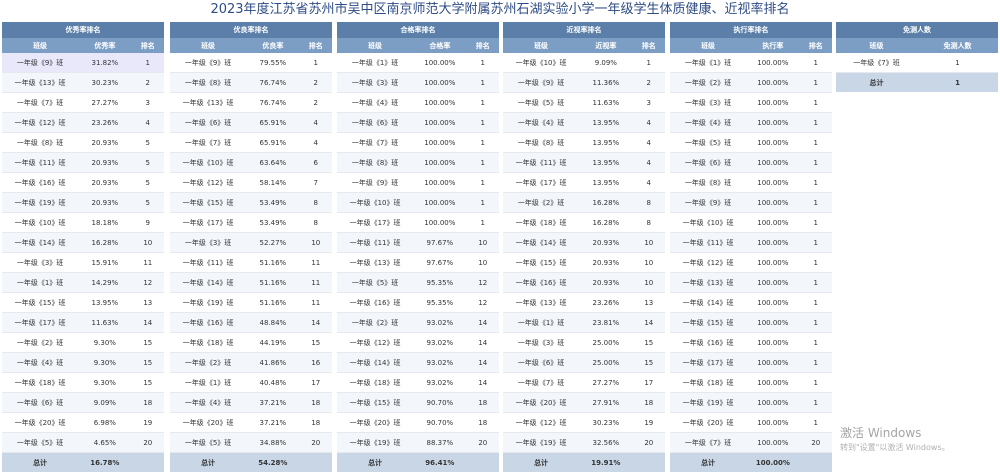 The image size is (1000, 472). What do you see at coordinates (418, 30) in the screenshot?
I see `panel-title: 合格率排名` at bounding box center [418, 30].